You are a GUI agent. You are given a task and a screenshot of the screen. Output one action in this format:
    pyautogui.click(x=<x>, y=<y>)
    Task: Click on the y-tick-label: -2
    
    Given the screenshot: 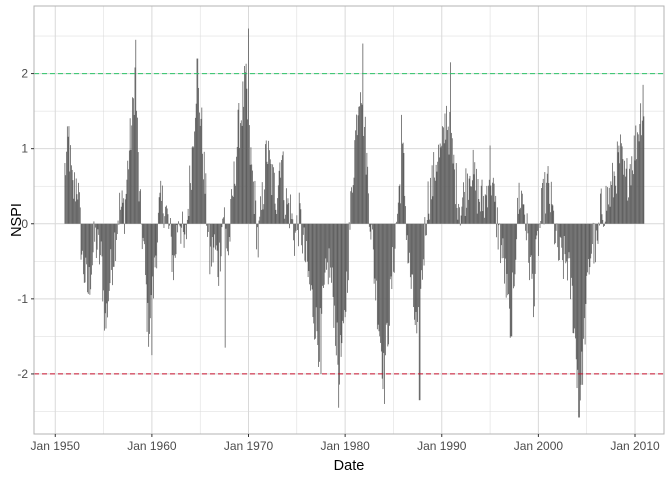 What is the action you would take?
    pyautogui.click(x=22, y=374)
    